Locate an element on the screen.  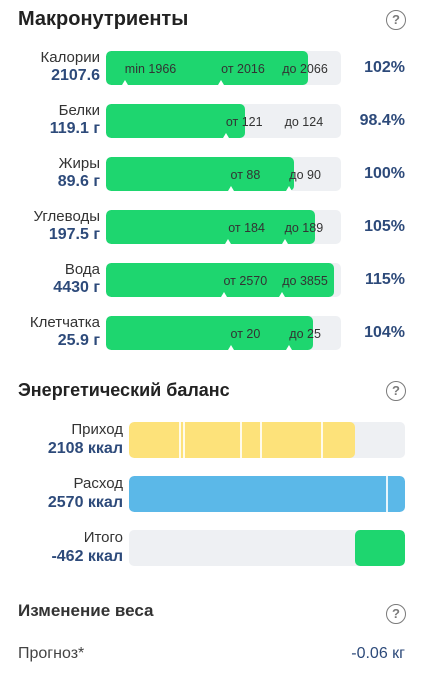
macro-row-water: Вода 4430 г от 2570 до 3855 115% is located at coordinates (211, 281).